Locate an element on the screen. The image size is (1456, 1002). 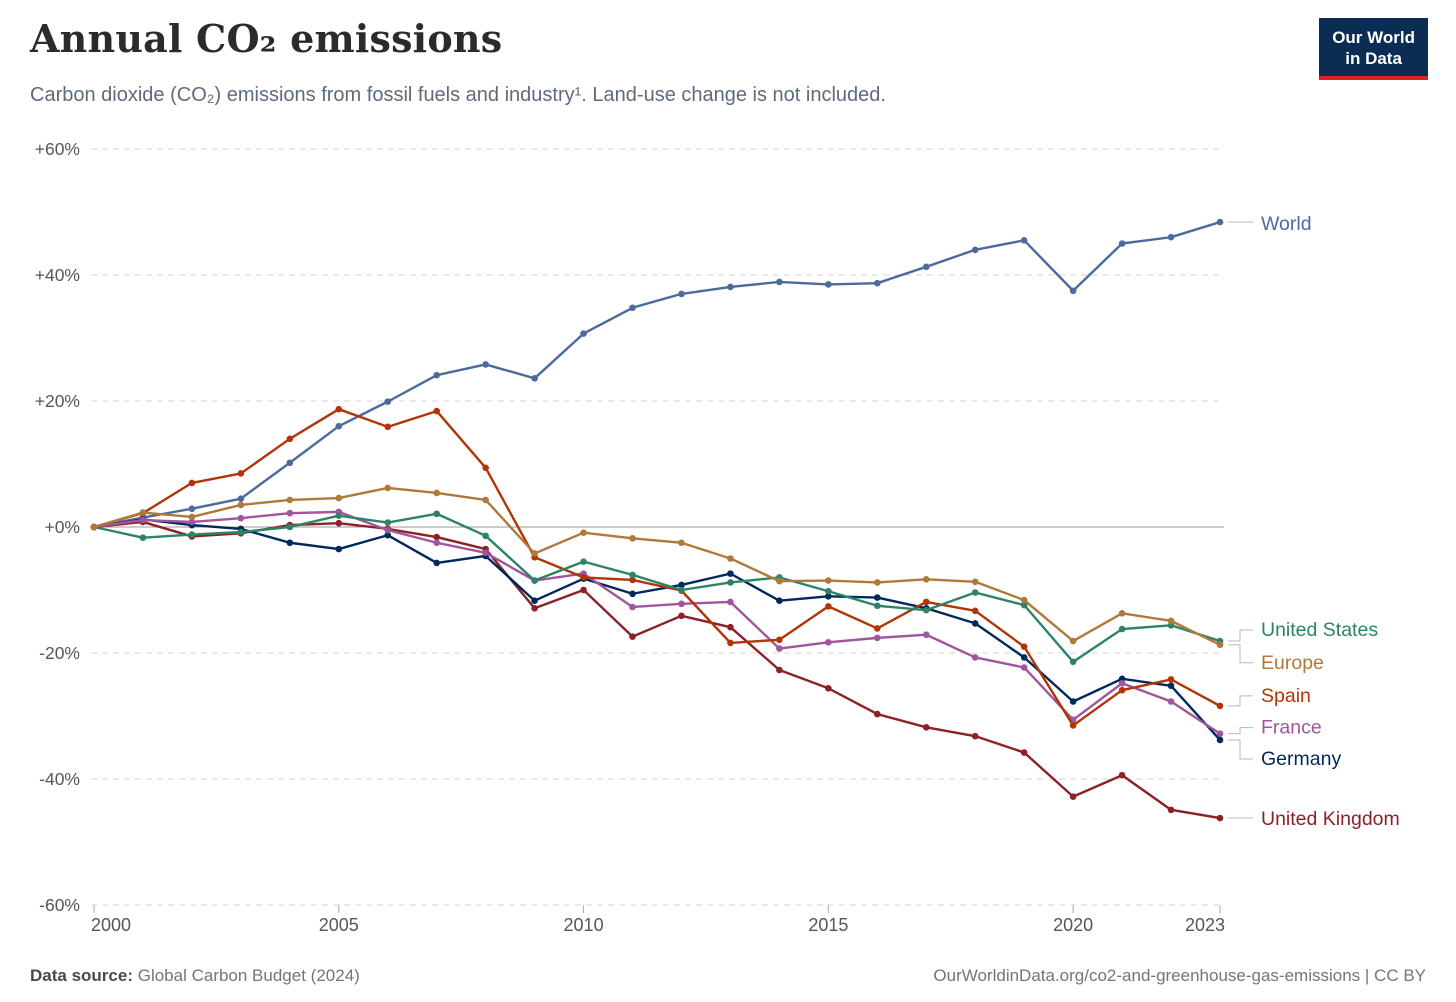
series-label-united-states: United States is located at coordinates (1319, 630).